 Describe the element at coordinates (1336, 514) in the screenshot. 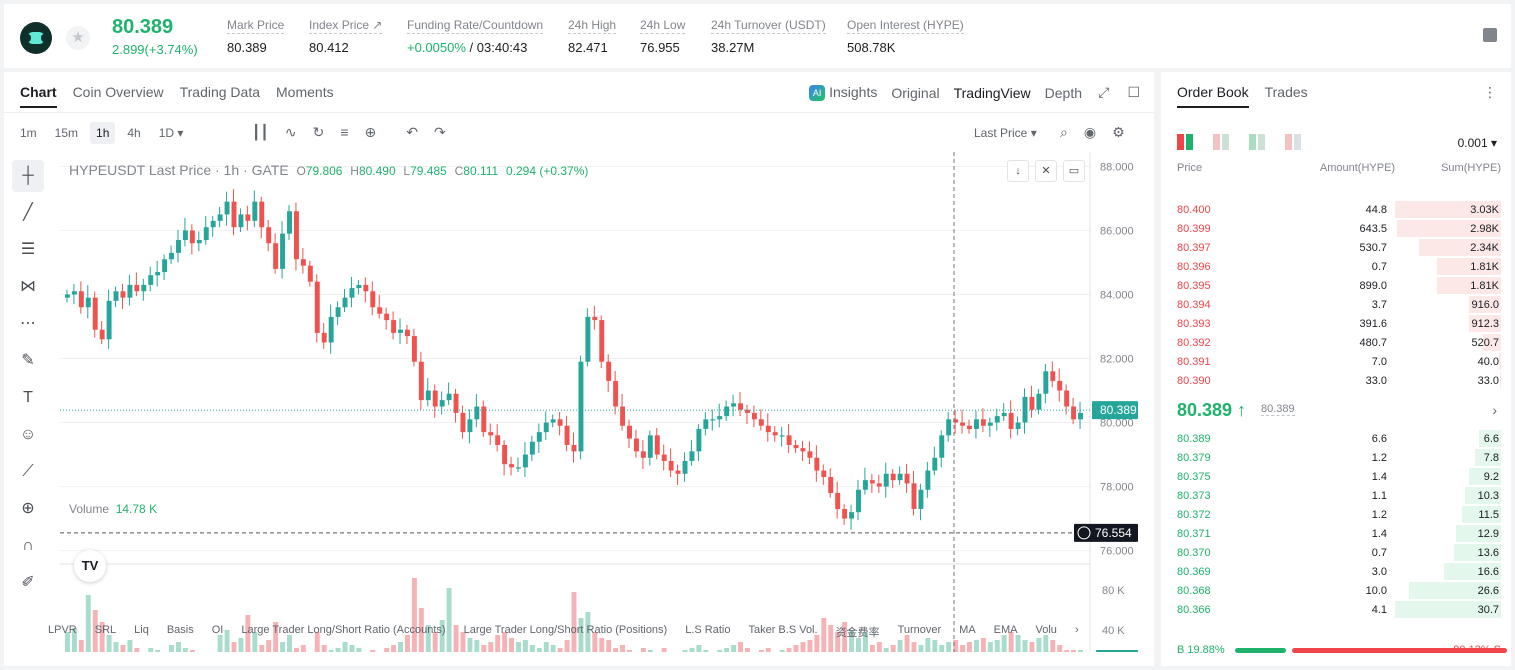

I see `bid-row: 80.372 1.2 11.5` at that location.